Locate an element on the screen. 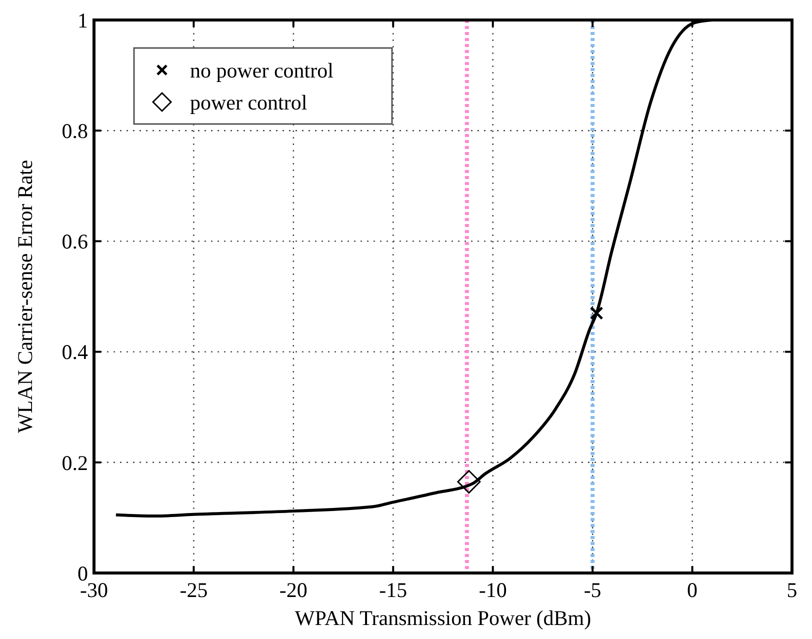 The image size is (812, 639). y-tick-label: 0.6 is located at coordinates (75, 242).